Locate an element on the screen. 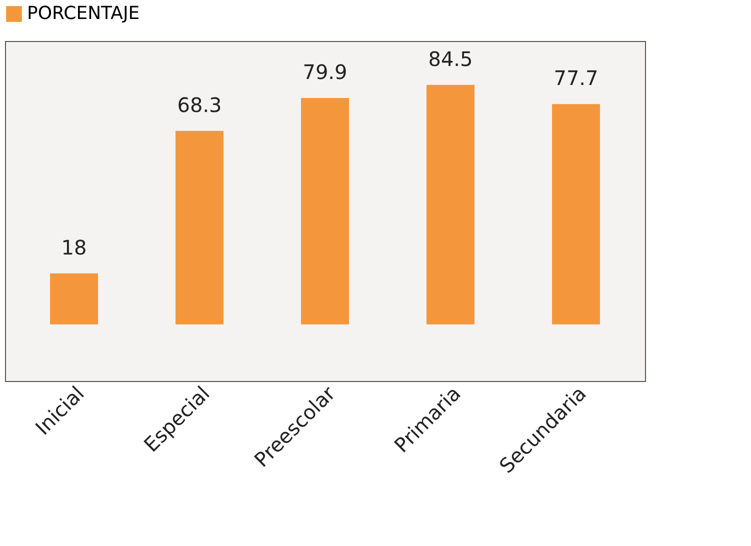 The height and width of the screenshot is (546, 751). data-label: 84.5 is located at coordinates (450, 58).